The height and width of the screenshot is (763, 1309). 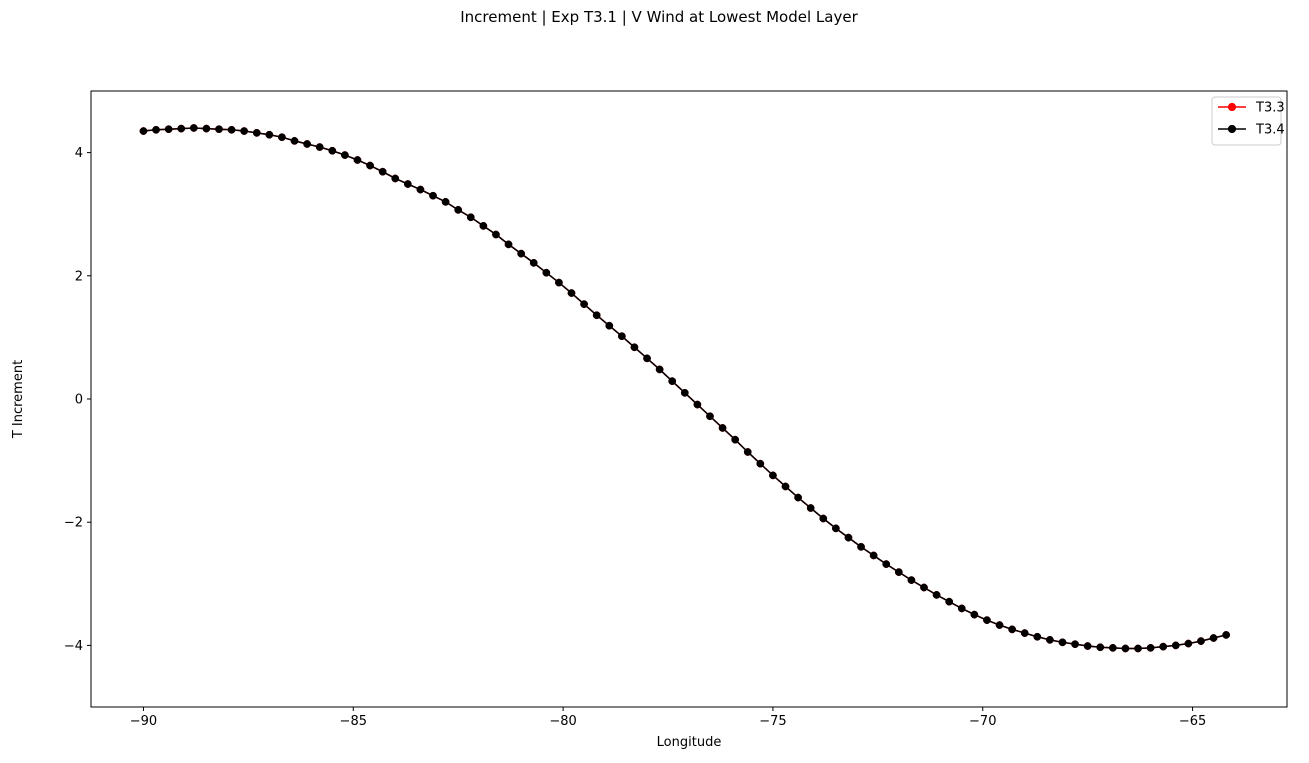 What do you see at coordinates (562, 721) in the screenshot?
I see `x-tick-label: −80` at bounding box center [562, 721].